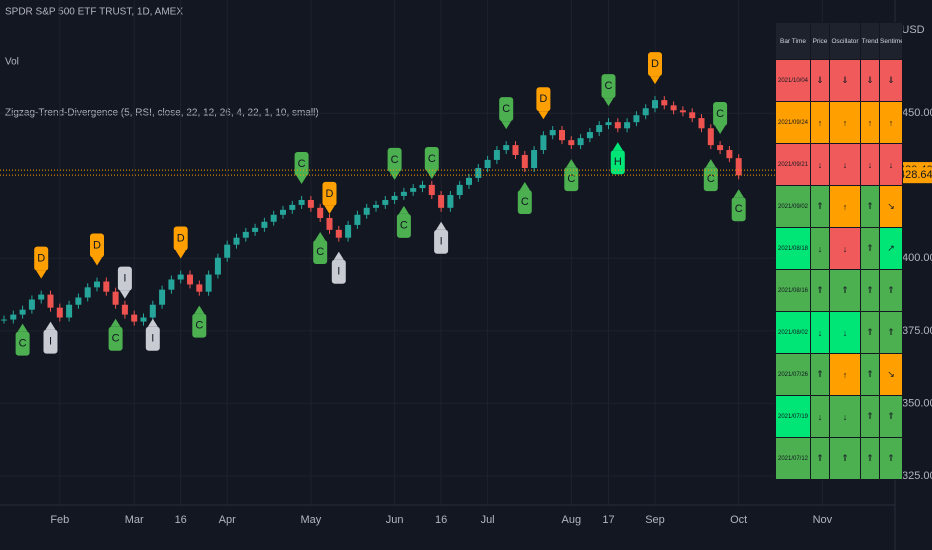 Image resolution: width=932 pixels, height=550 pixels. What do you see at coordinates (839, 80) in the screenshot?
I see `table-row: 2021/10/04 ⇓ ⇓ ⇓ ⇓` at bounding box center [839, 80].